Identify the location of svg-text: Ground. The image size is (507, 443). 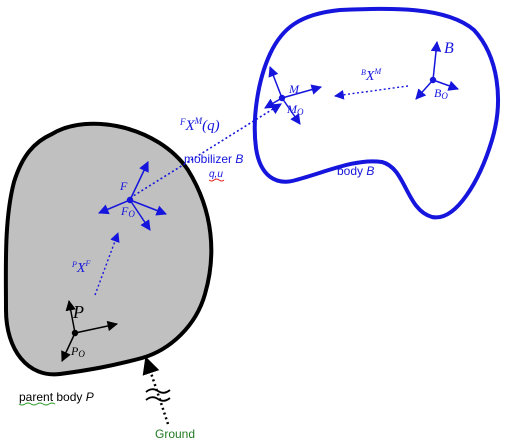
(175, 434).